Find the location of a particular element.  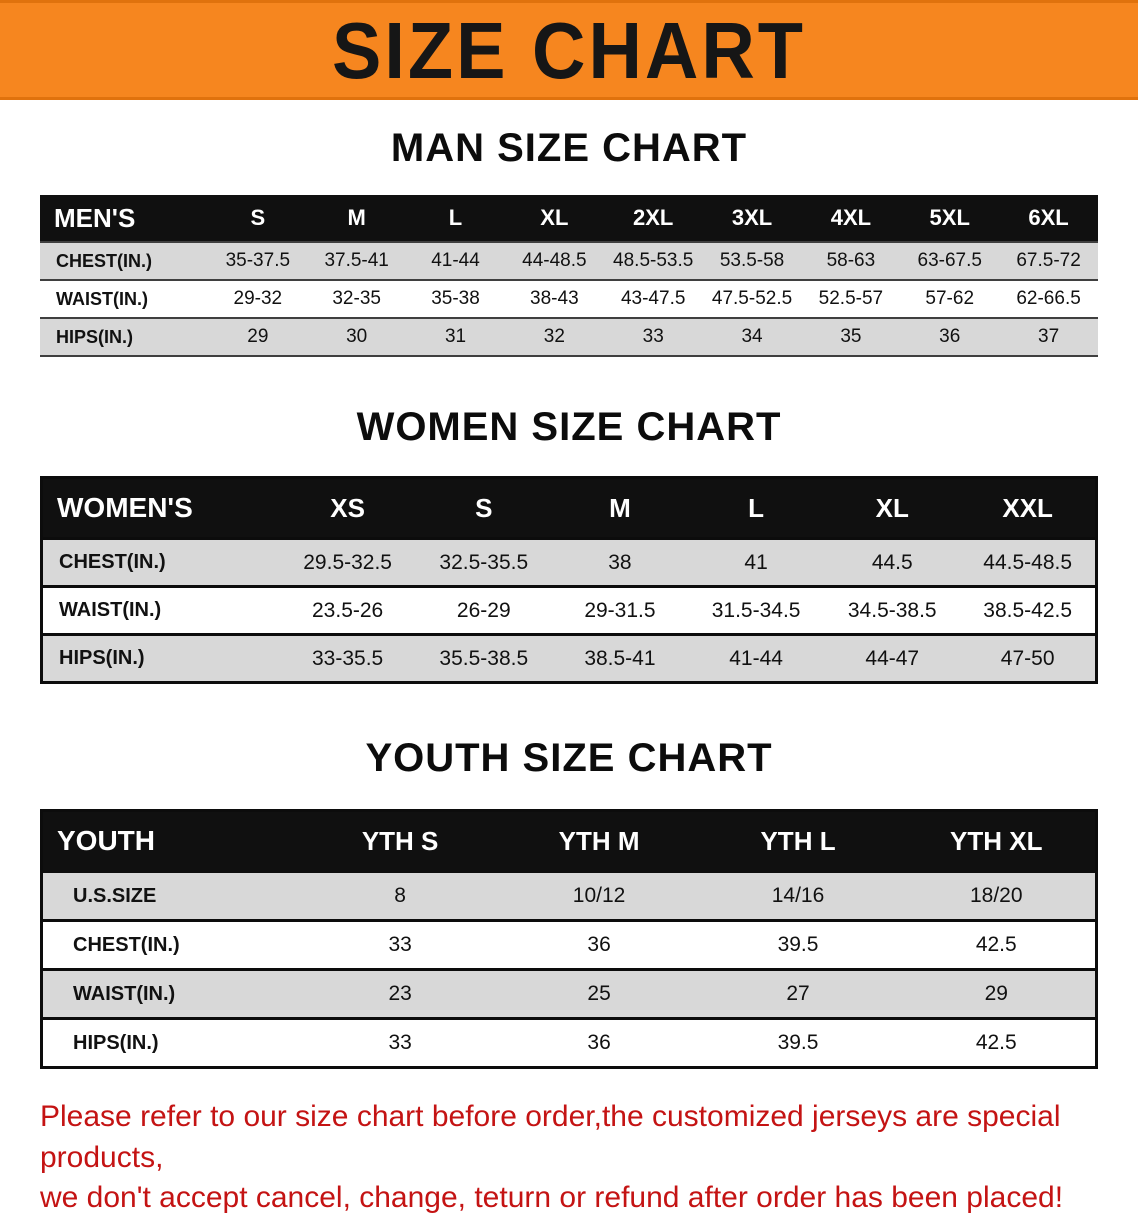

header-row: WOMEN'S XS S M L XL XXL is located at coordinates (569, 508).